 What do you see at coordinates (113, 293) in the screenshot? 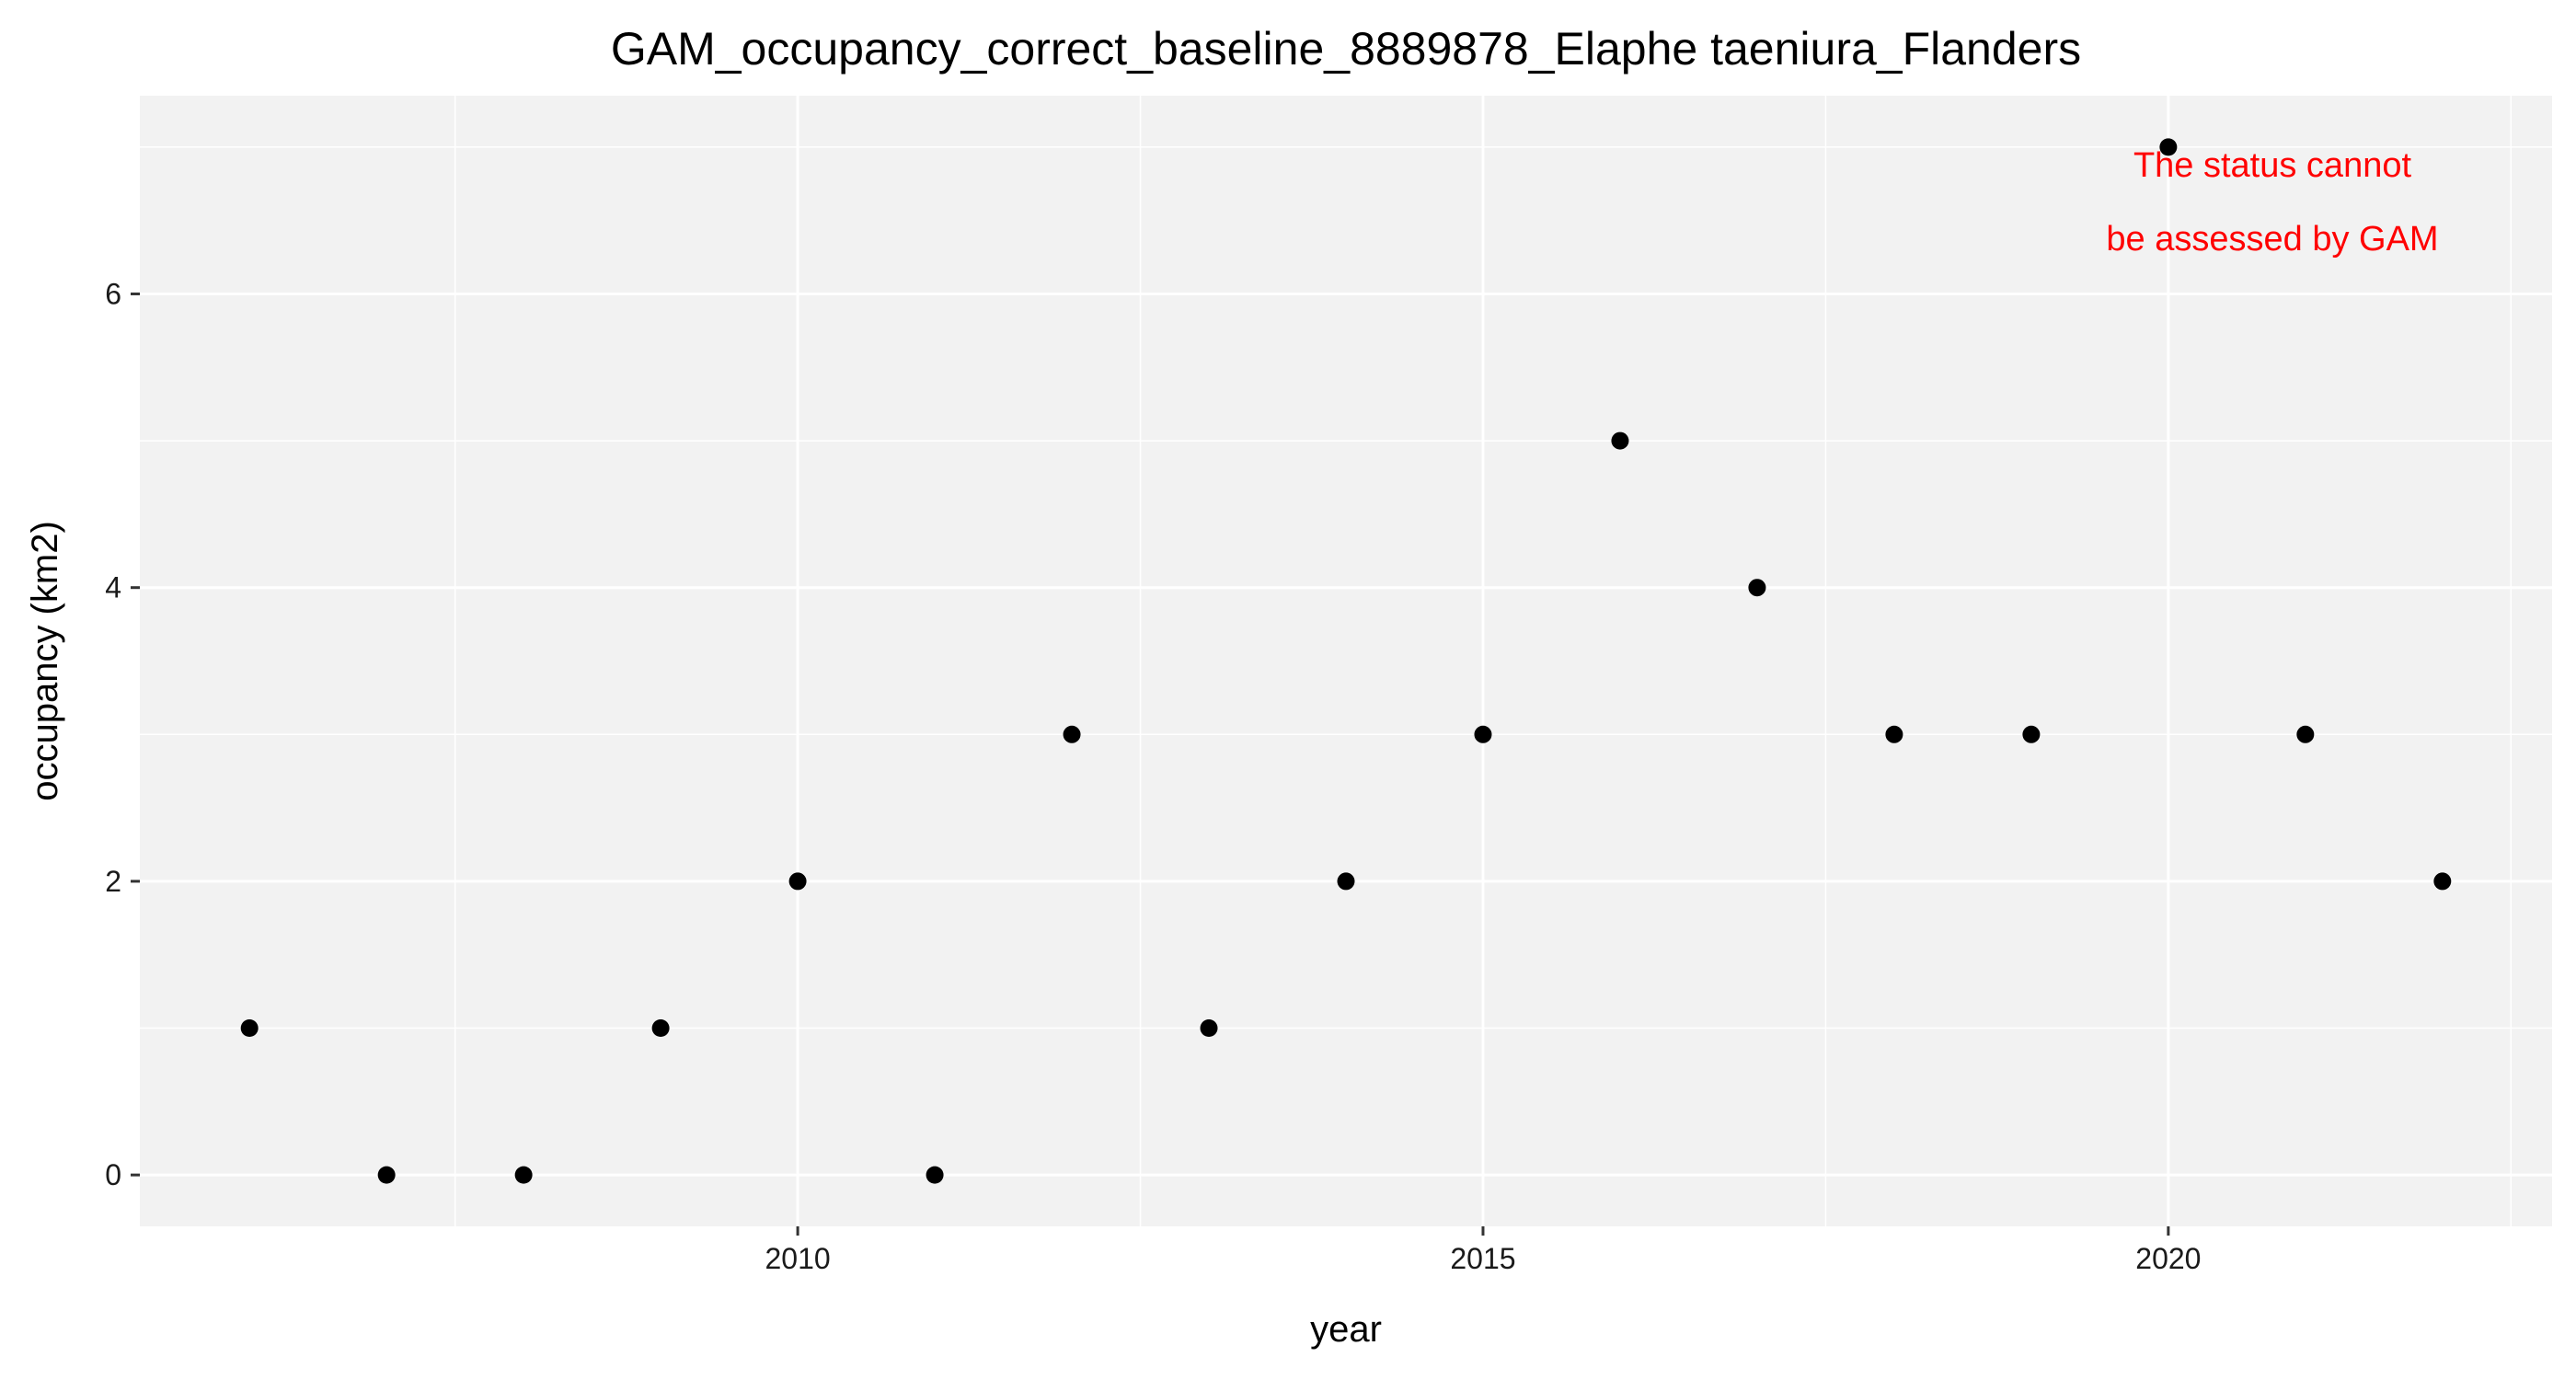
I see `y-tick-label: 6` at bounding box center [113, 293].